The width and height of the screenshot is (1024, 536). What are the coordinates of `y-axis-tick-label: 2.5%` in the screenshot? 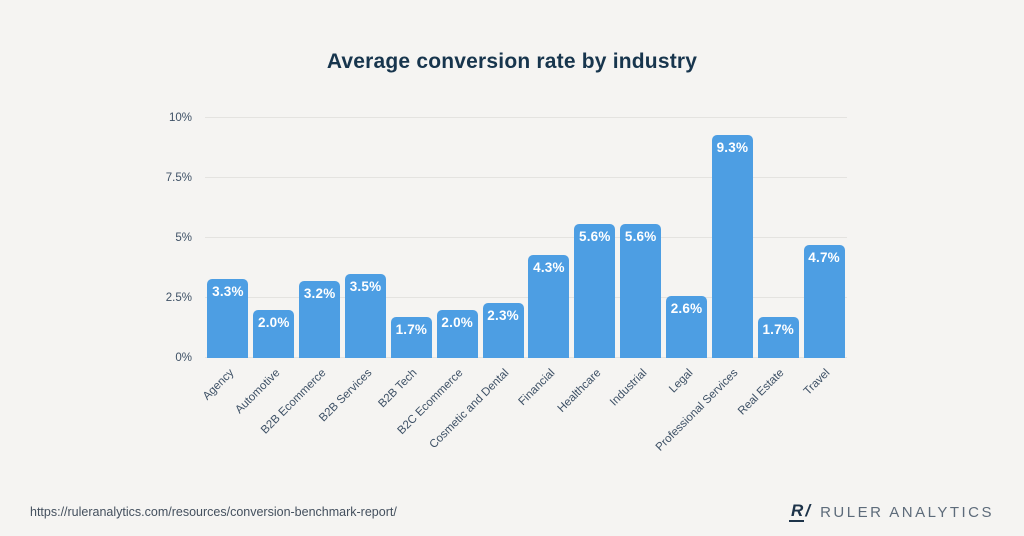 It's located at (178, 298).